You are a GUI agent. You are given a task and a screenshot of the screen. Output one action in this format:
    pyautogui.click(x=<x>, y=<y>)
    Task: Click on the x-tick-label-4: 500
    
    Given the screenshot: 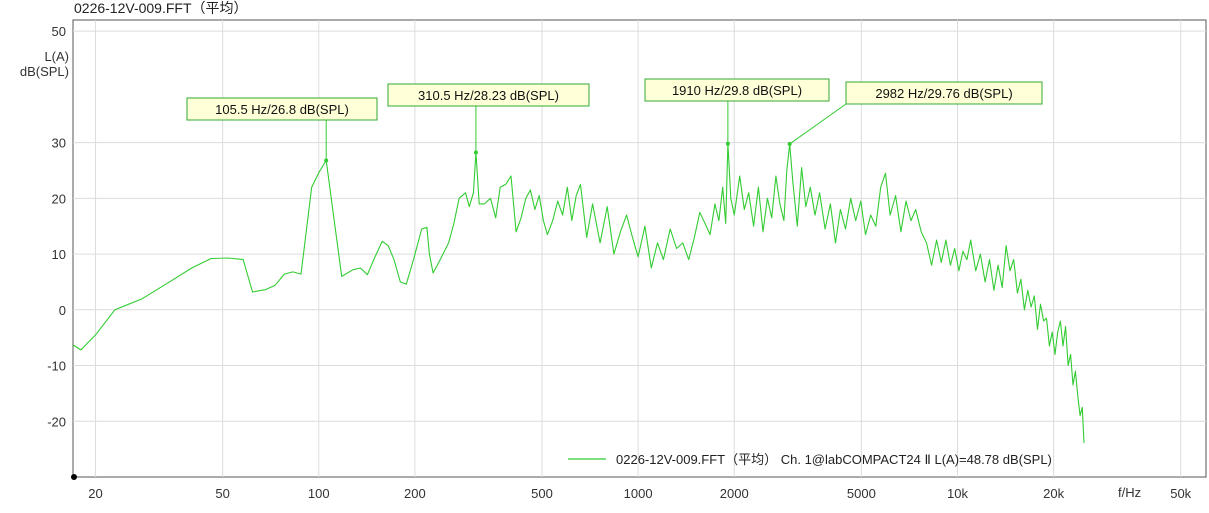 What is the action you would take?
    pyautogui.click(x=542, y=493)
    